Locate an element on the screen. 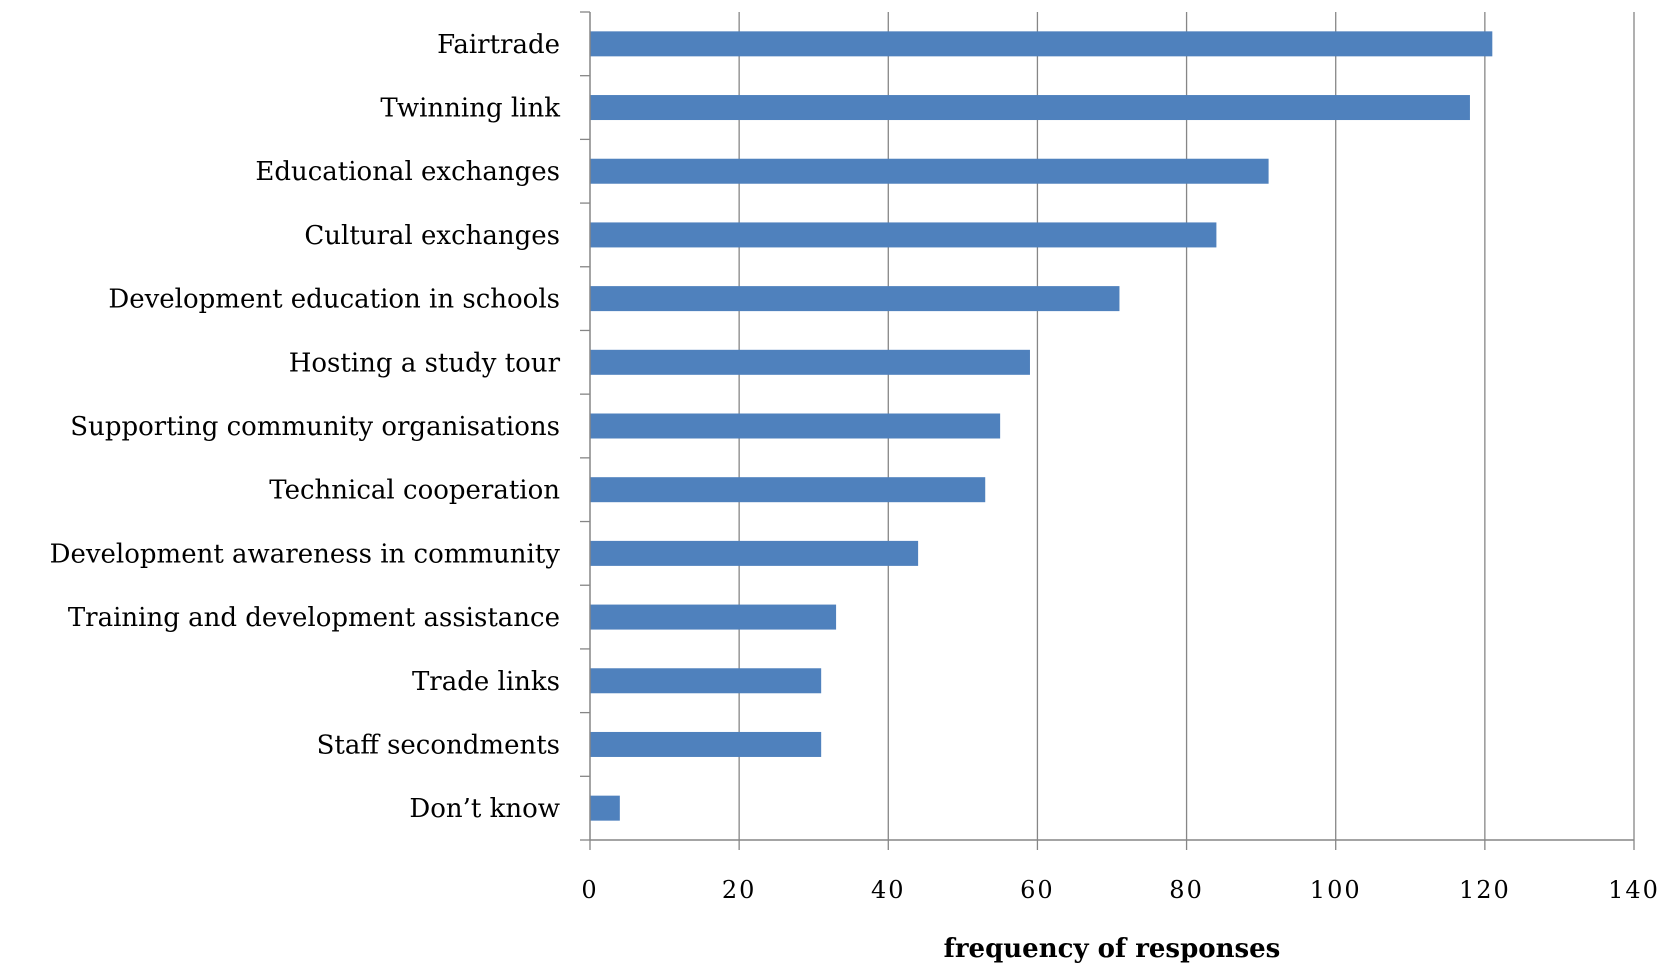  x-tick-label: 140 is located at coordinates (1634, 890).